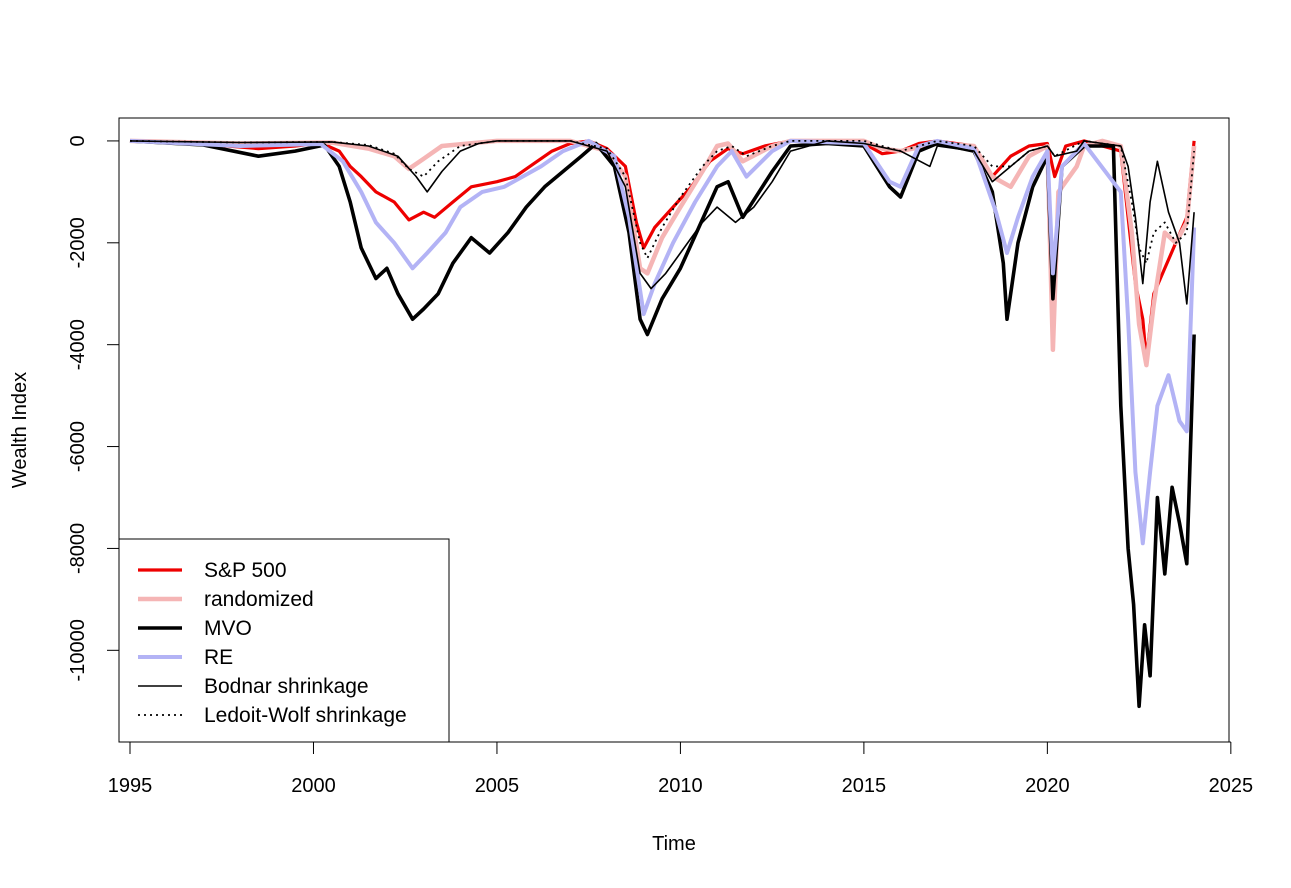  Describe the element at coordinates (78, 344) in the screenshot. I see `y-tick-label: -4000` at that location.